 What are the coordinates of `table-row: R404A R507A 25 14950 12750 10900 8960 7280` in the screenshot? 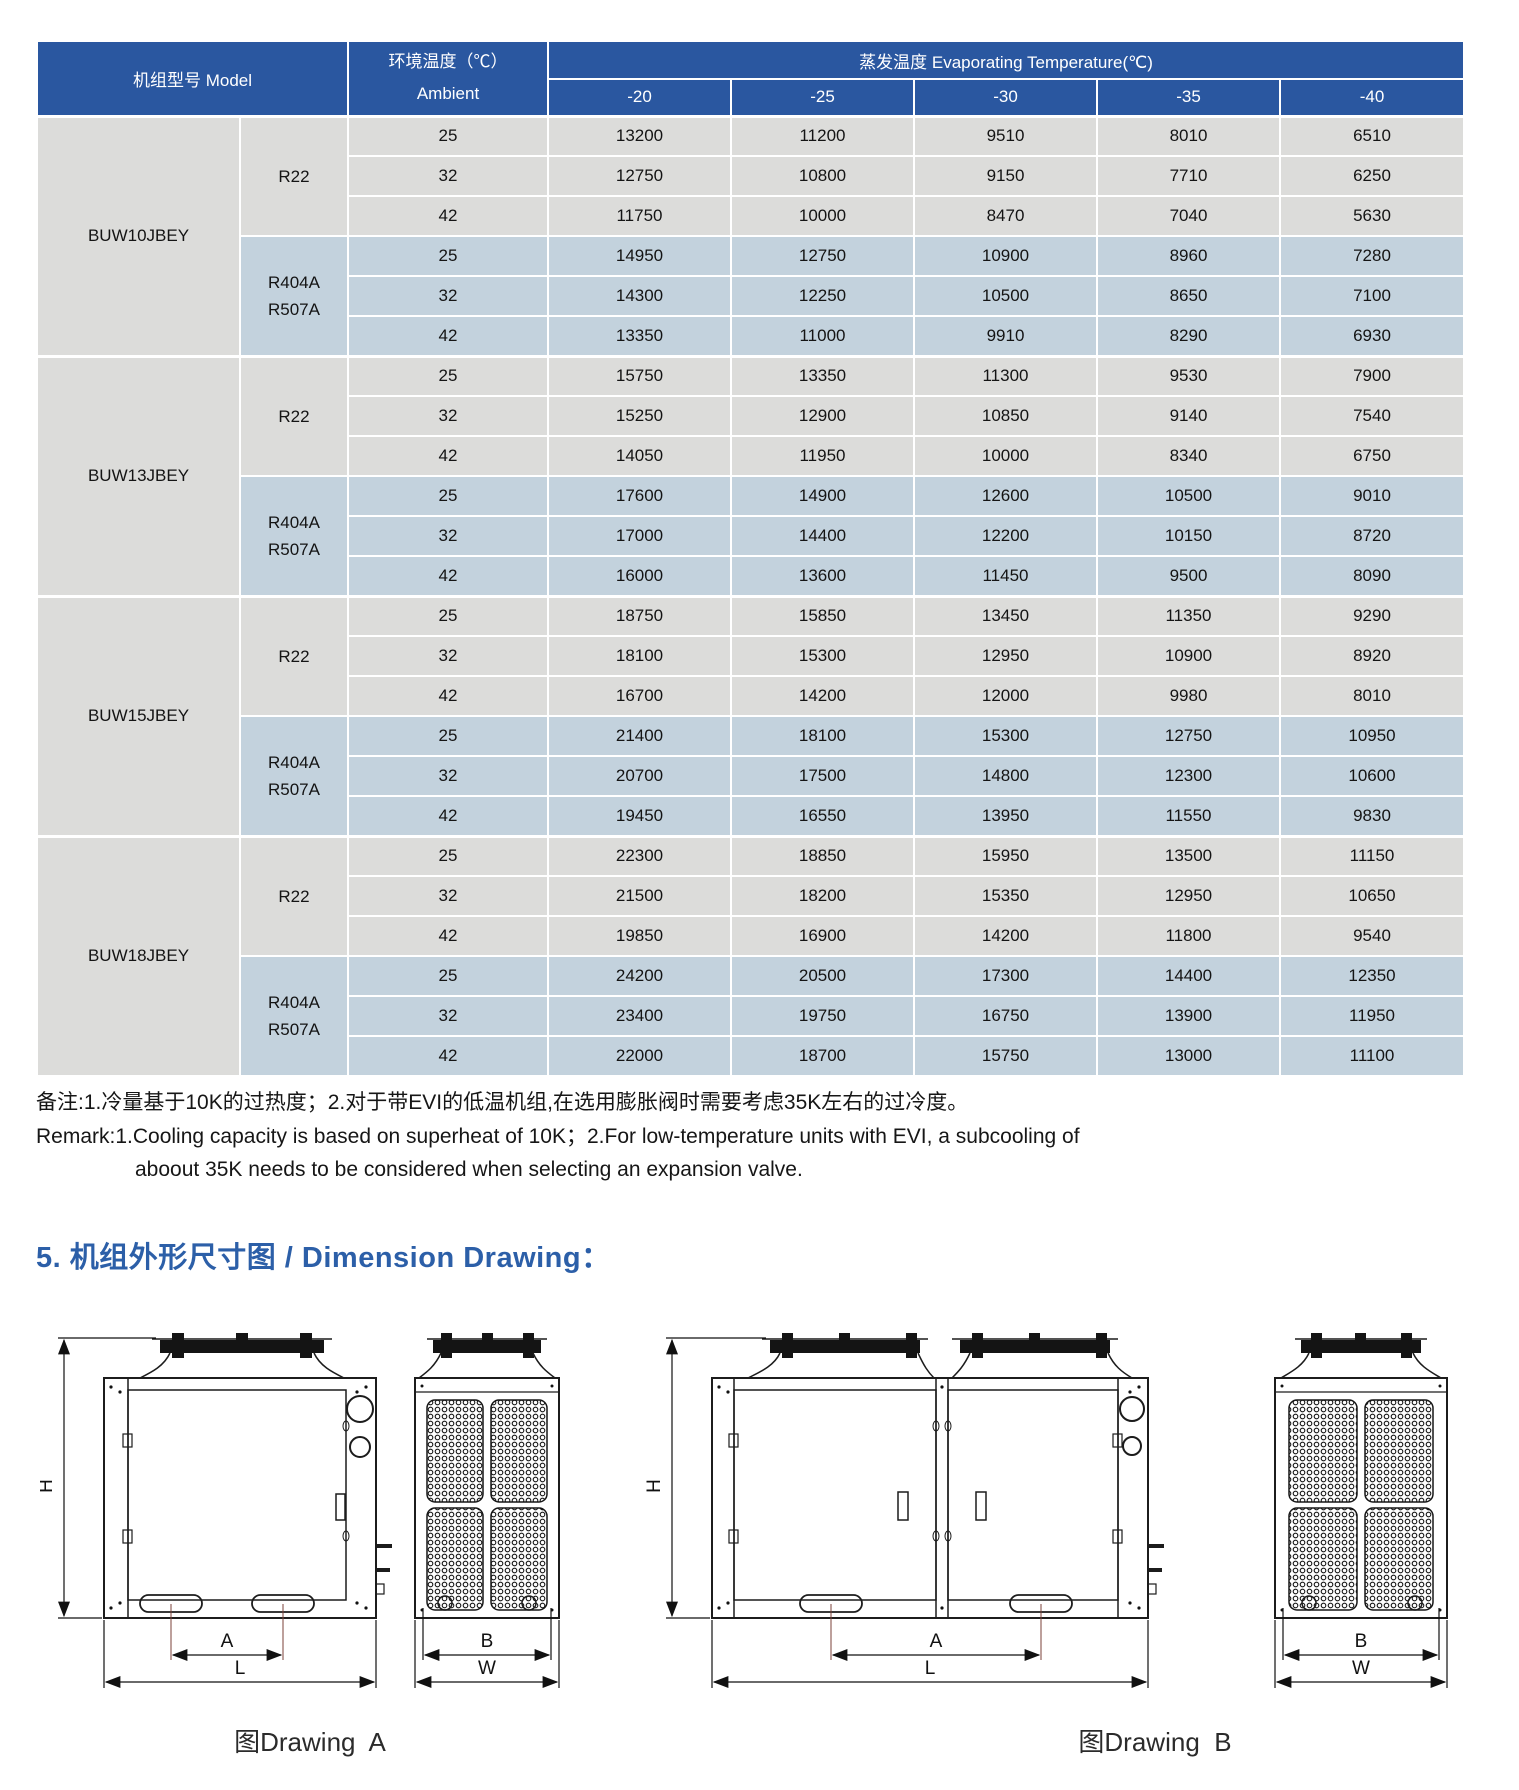 It's located at (751, 296).